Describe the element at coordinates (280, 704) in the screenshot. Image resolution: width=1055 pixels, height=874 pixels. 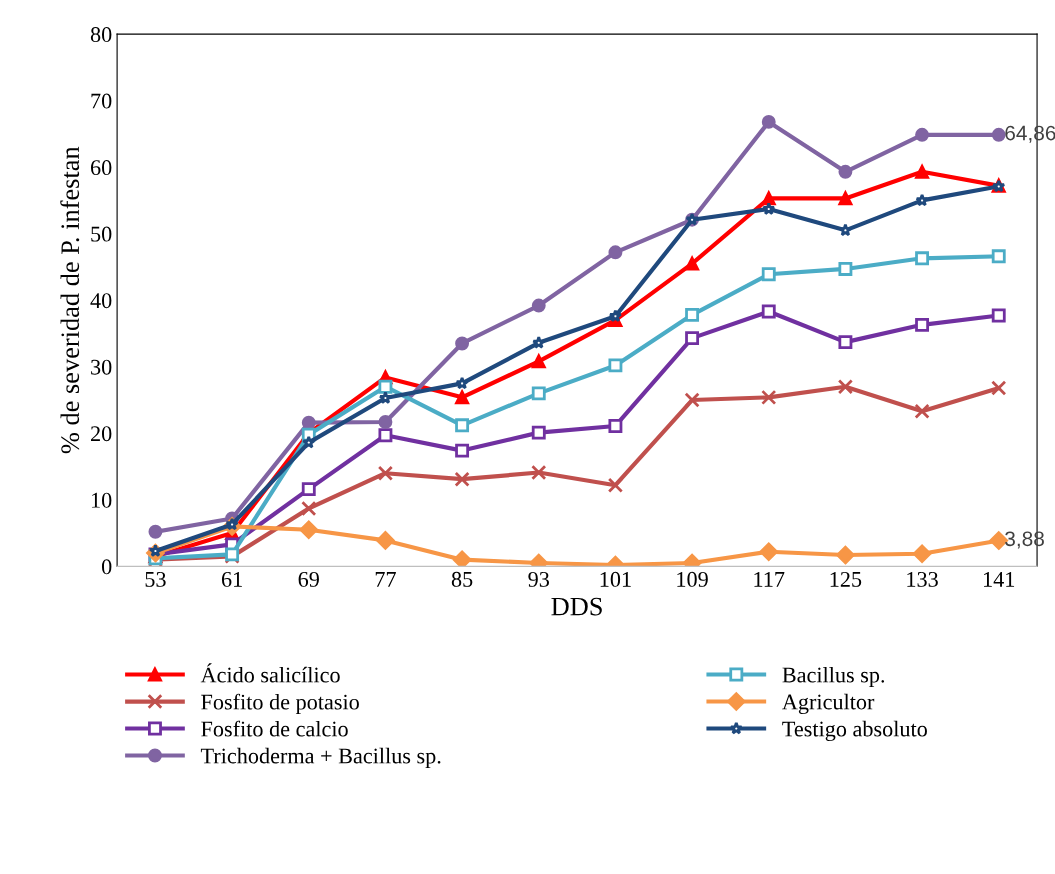
I see `legend-label: Fosfito de potasio` at that location.